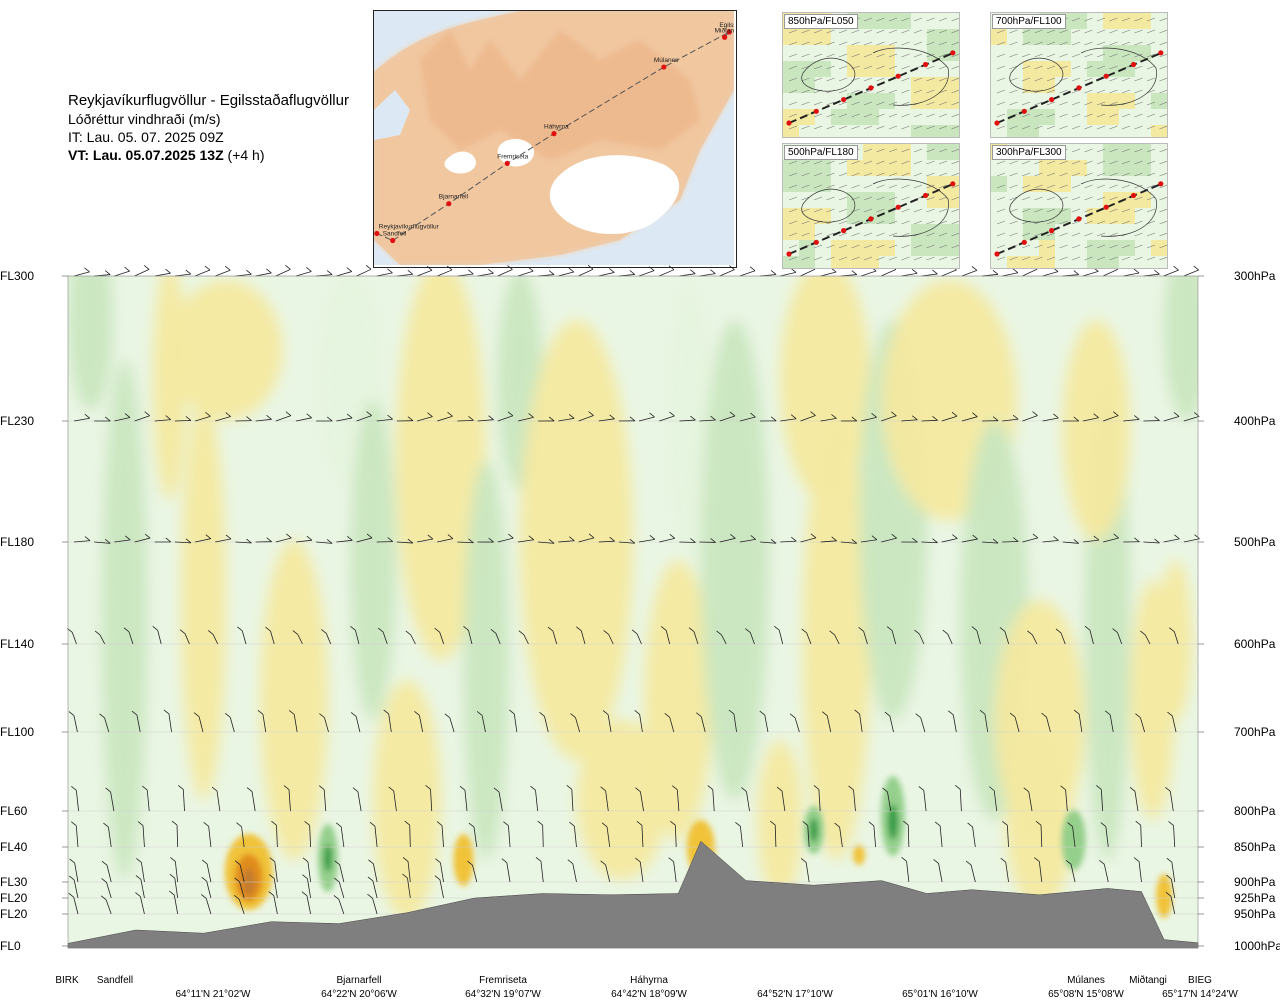 Image resolution: width=1280 pixels, height=1005 pixels. Describe the element at coordinates (940, 994) in the screenshot. I see `route-point-coord: 65°01'N 16°10'W` at that location.